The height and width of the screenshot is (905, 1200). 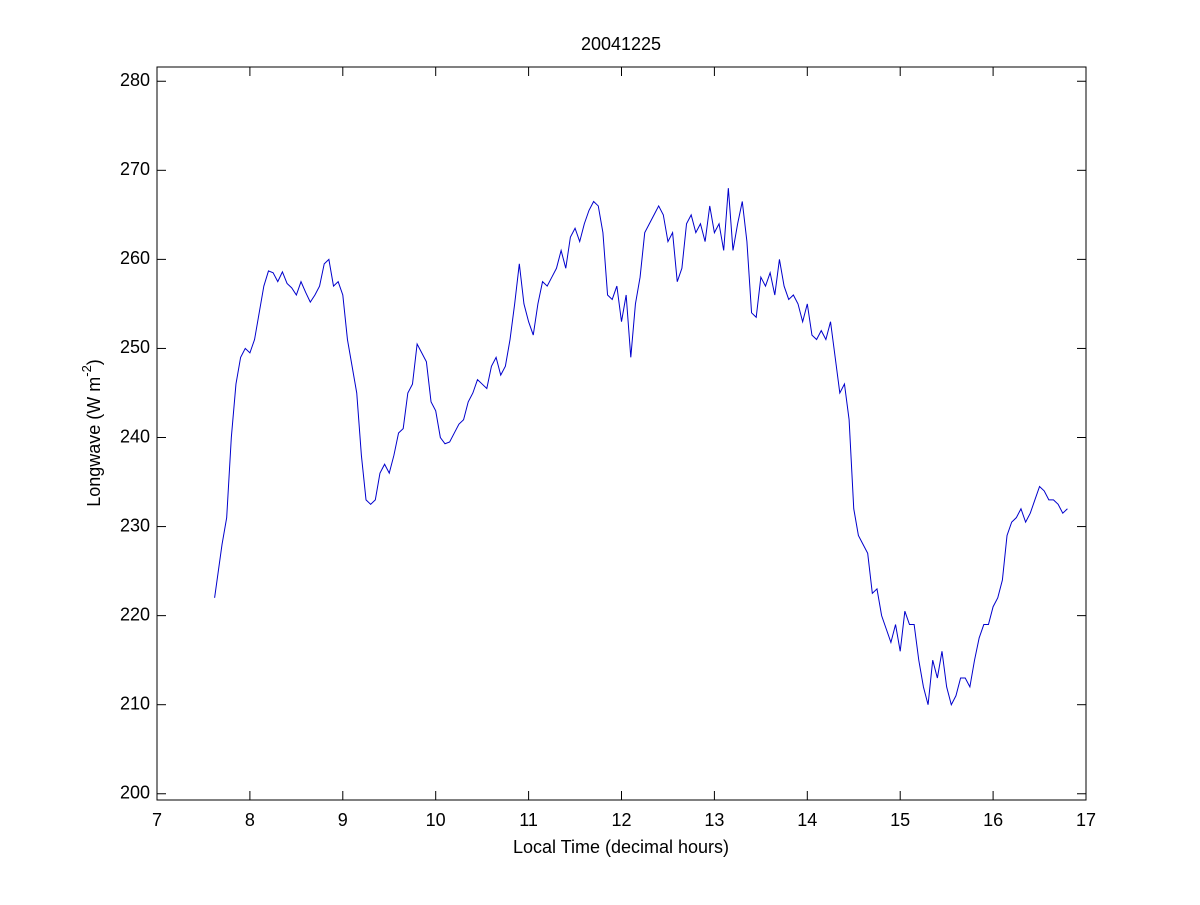 What do you see at coordinates (807, 820) in the screenshot?
I see `x-tick-label: 14` at bounding box center [807, 820].